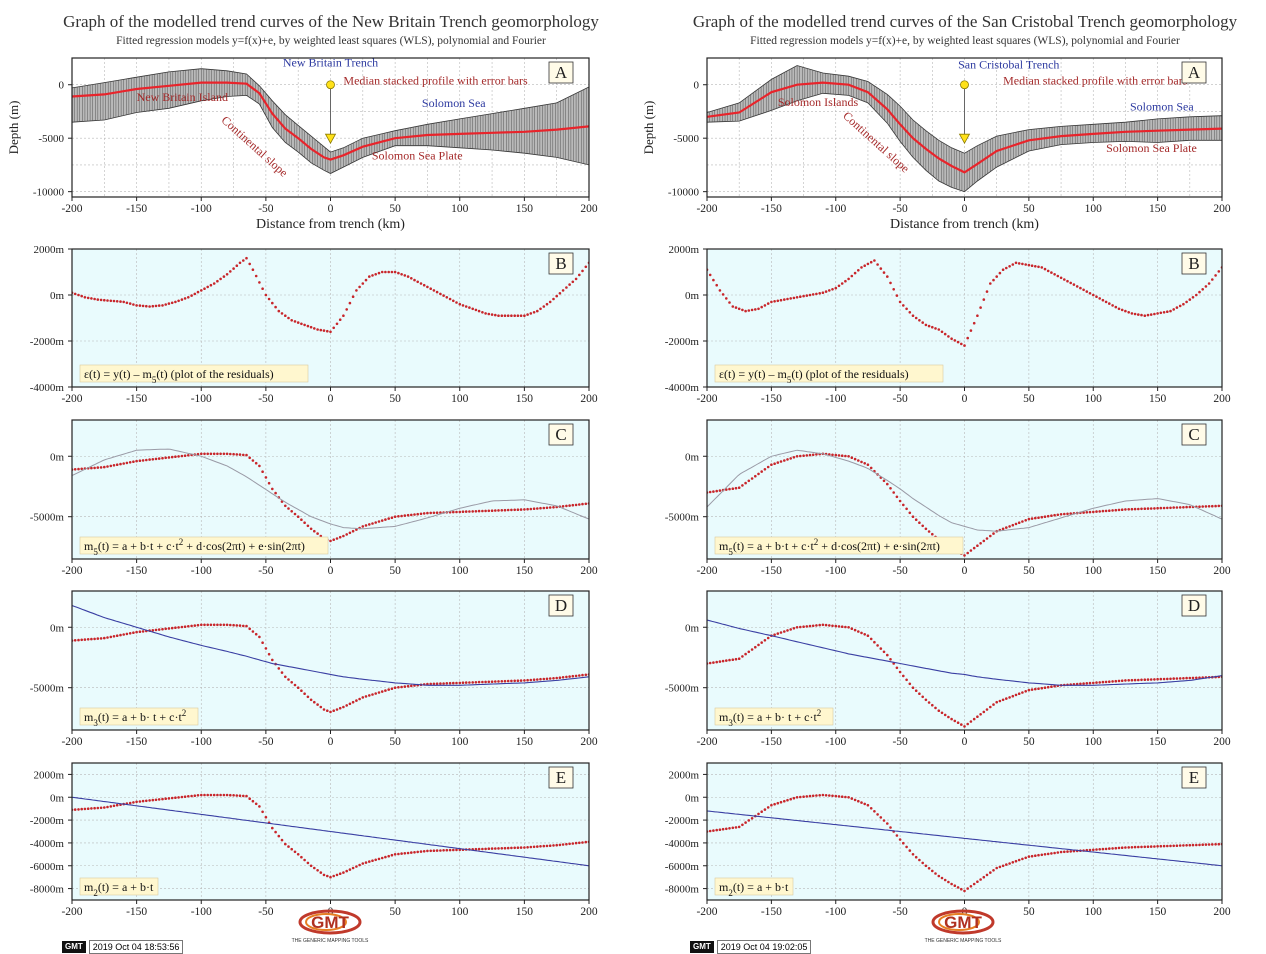 Image resolution: width=1266 pixels, height=954 pixels. Describe the element at coordinates (738, 887) in the screenshot. I see `formula-text: (t)` at that location.